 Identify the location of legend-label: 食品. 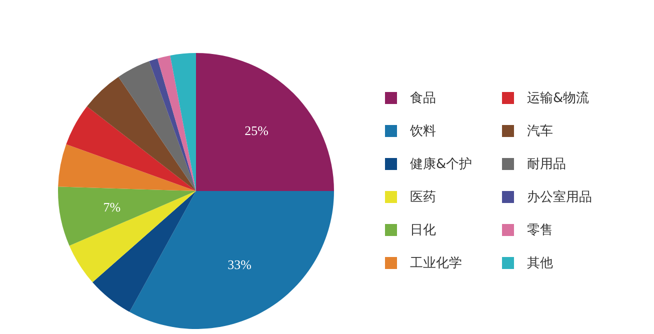
(423, 98).